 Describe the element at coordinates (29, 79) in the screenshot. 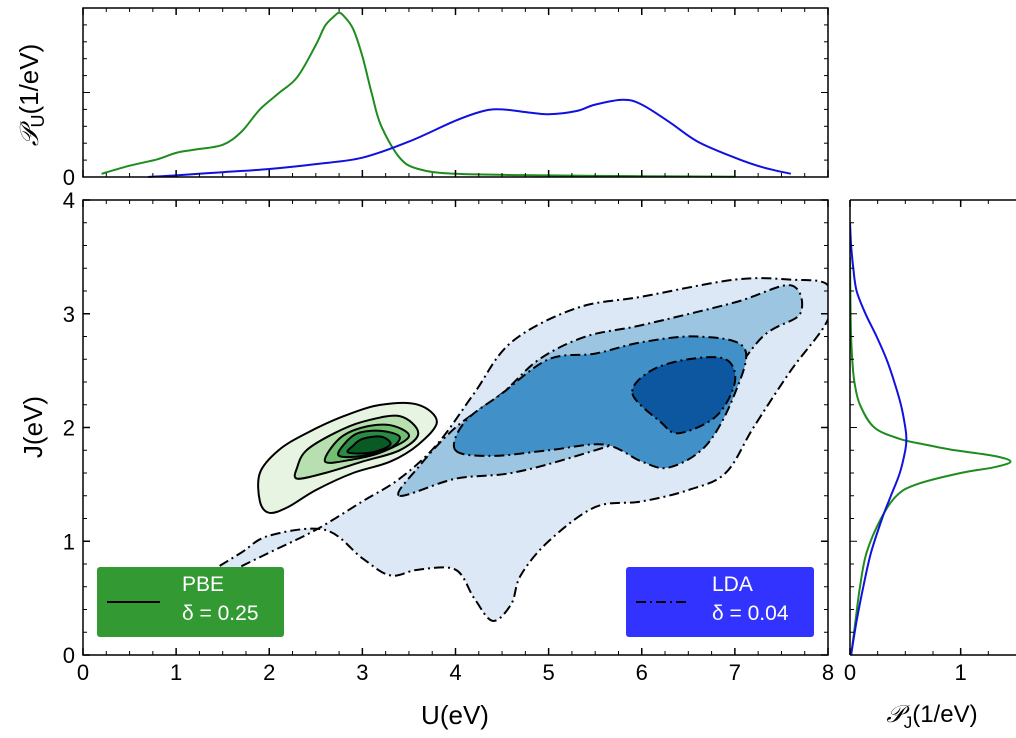

I see `top-ylabel-unit: (1/eV)` at that location.